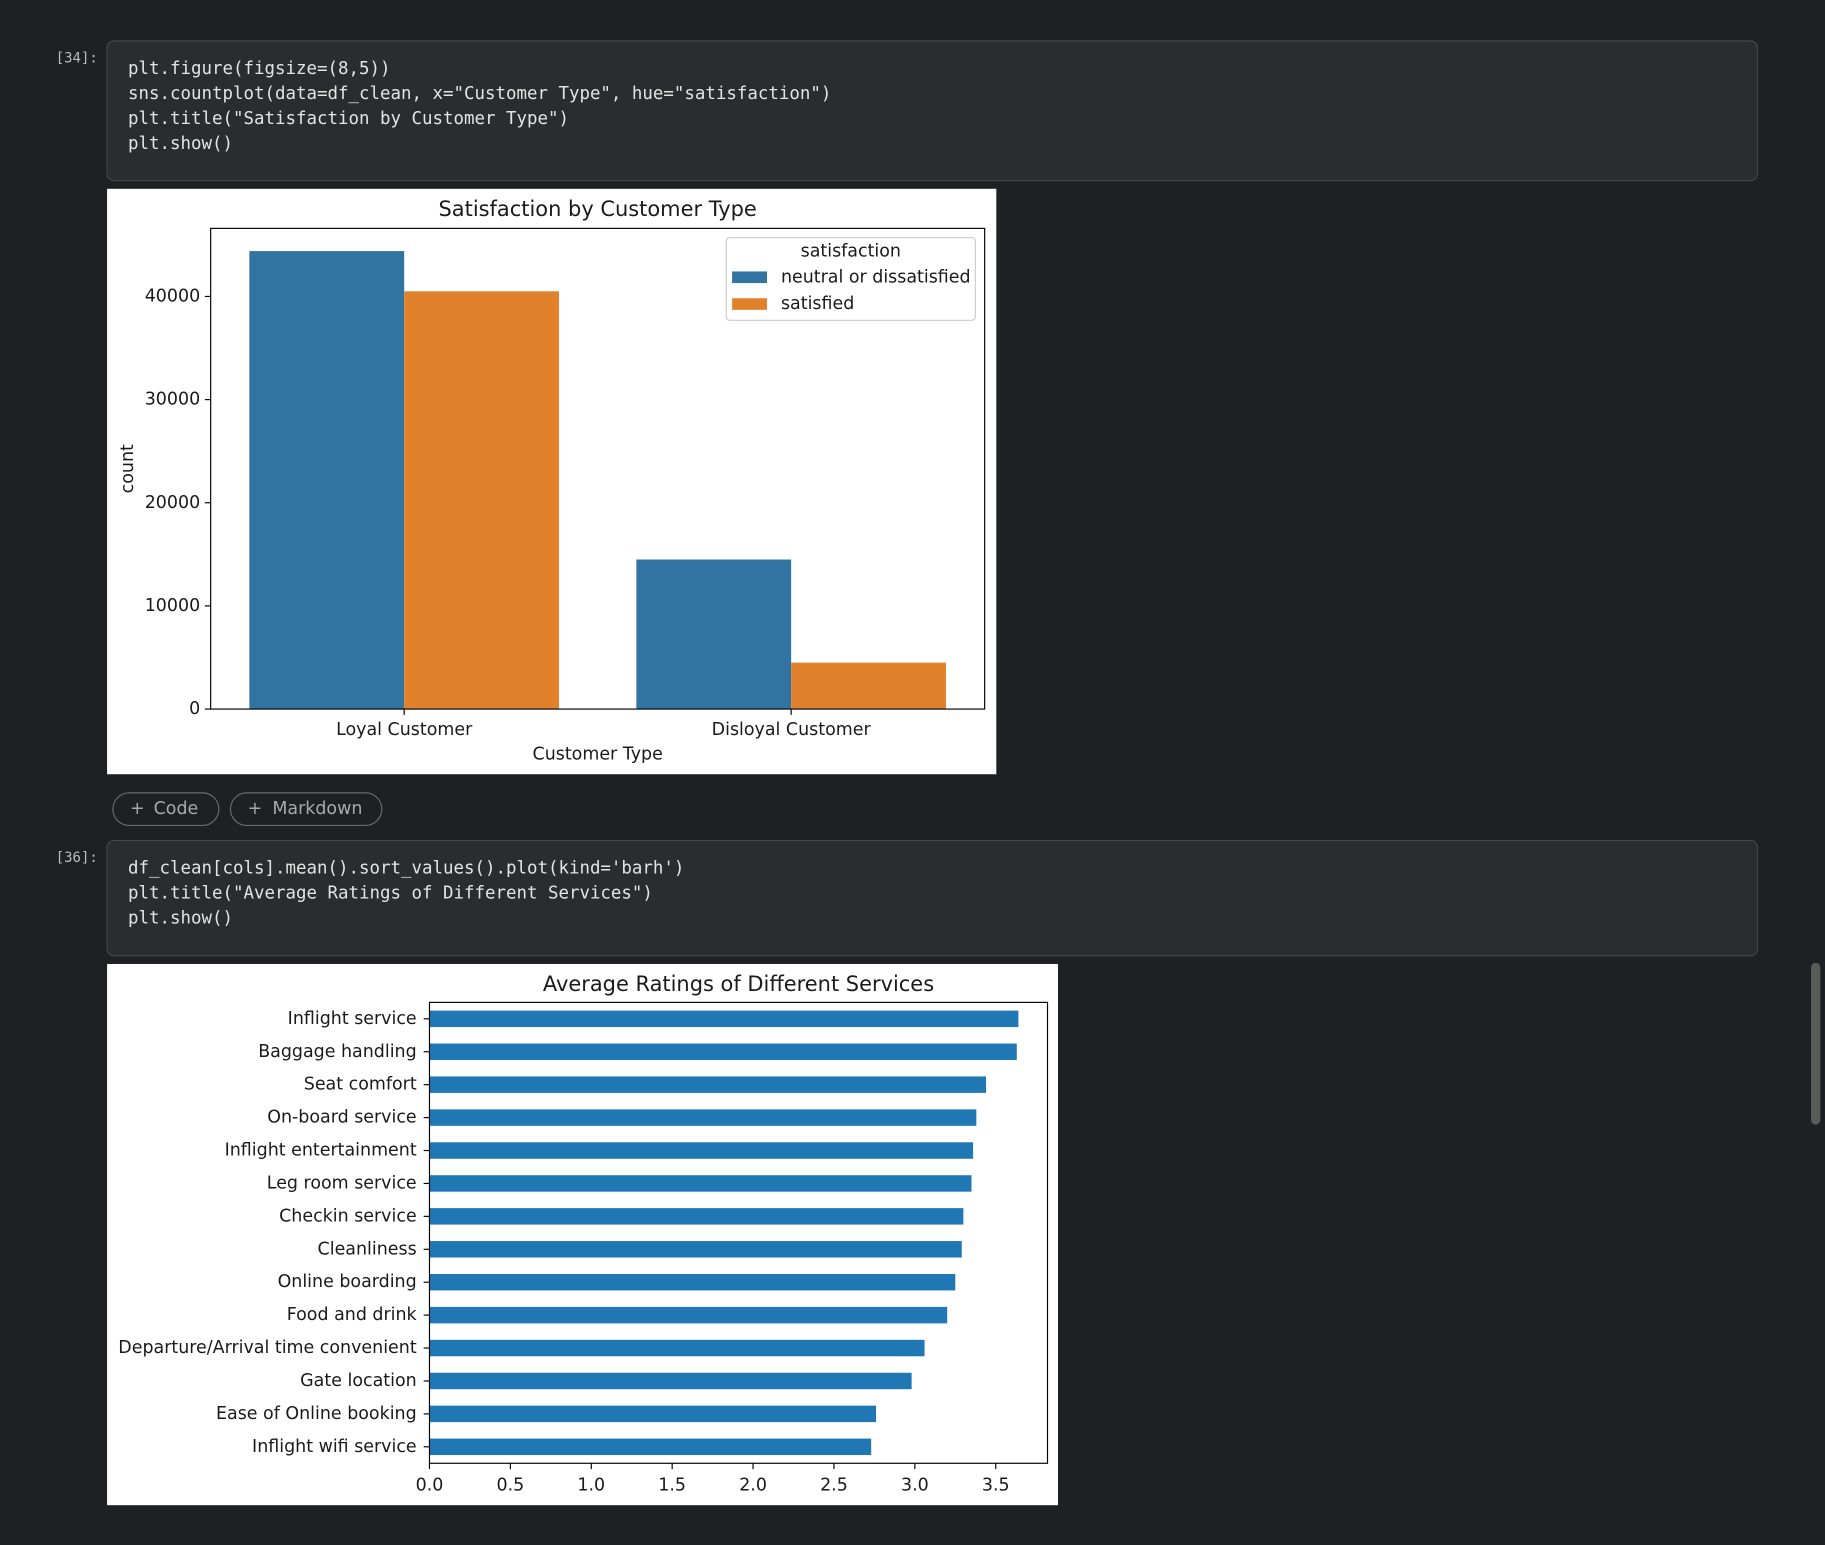  What do you see at coordinates (598, 209) in the screenshot?
I see `chart-title: Satisfaction by Customer Type` at bounding box center [598, 209].